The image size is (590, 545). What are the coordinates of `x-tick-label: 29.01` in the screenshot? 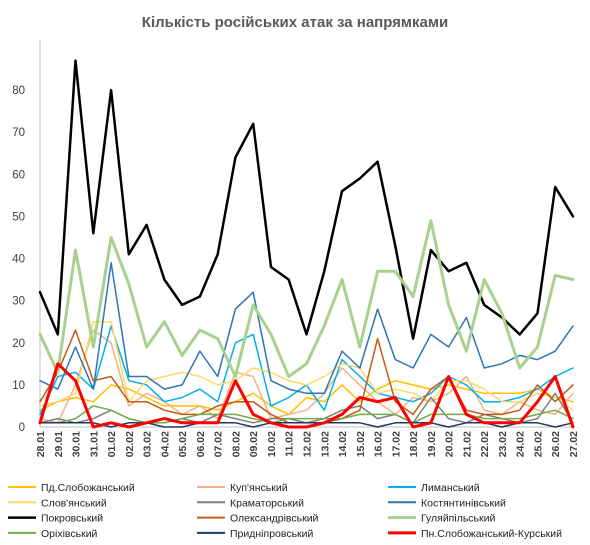 It's located at (59, 444).